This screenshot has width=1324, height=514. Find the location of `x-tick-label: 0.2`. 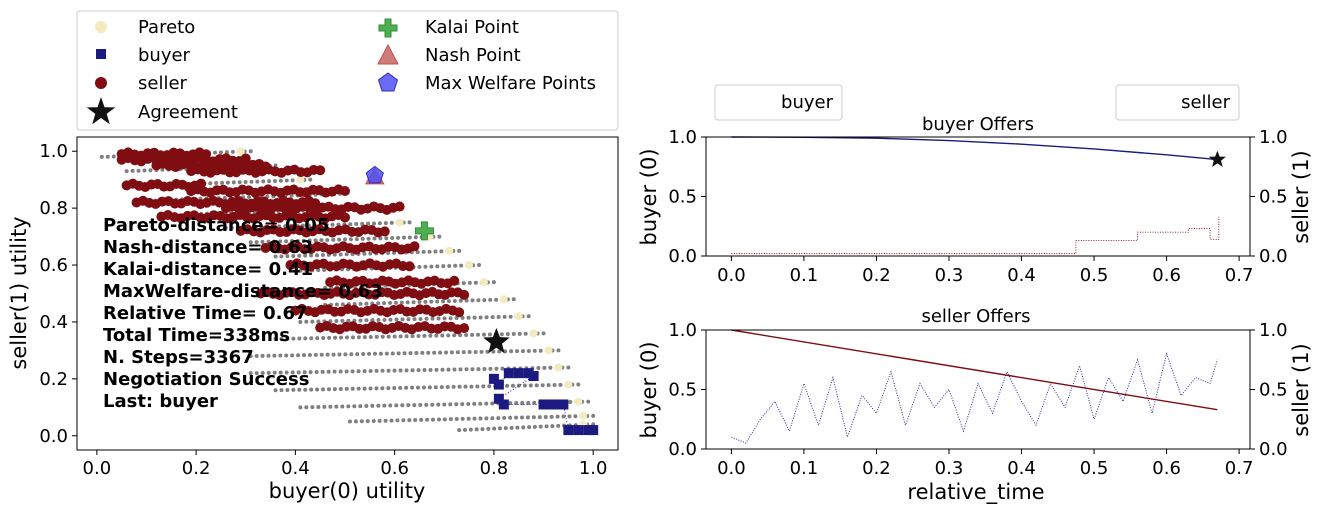

x-tick-label: 0.2 is located at coordinates (876, 468).